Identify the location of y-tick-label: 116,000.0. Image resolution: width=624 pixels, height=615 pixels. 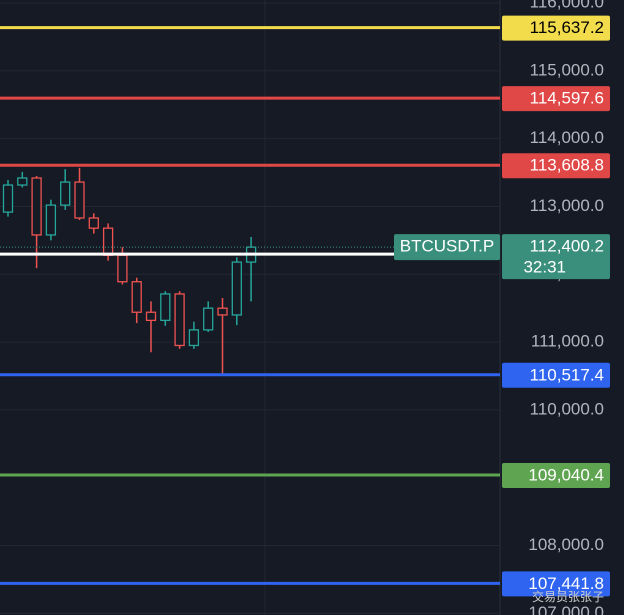
(567, 6).